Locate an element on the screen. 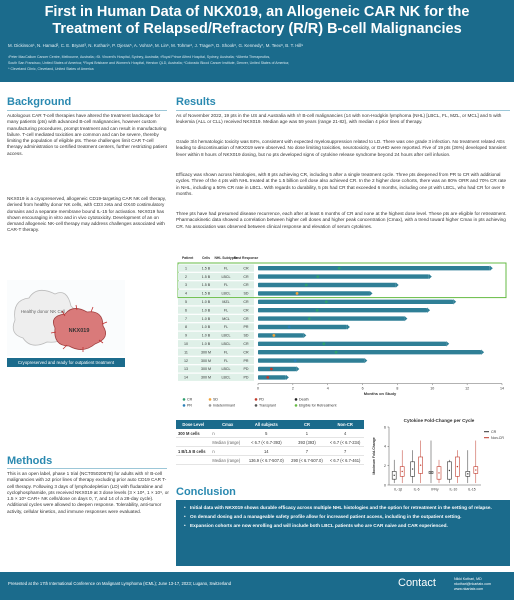  column-header: Best Response is located at coordinates (246, 258).